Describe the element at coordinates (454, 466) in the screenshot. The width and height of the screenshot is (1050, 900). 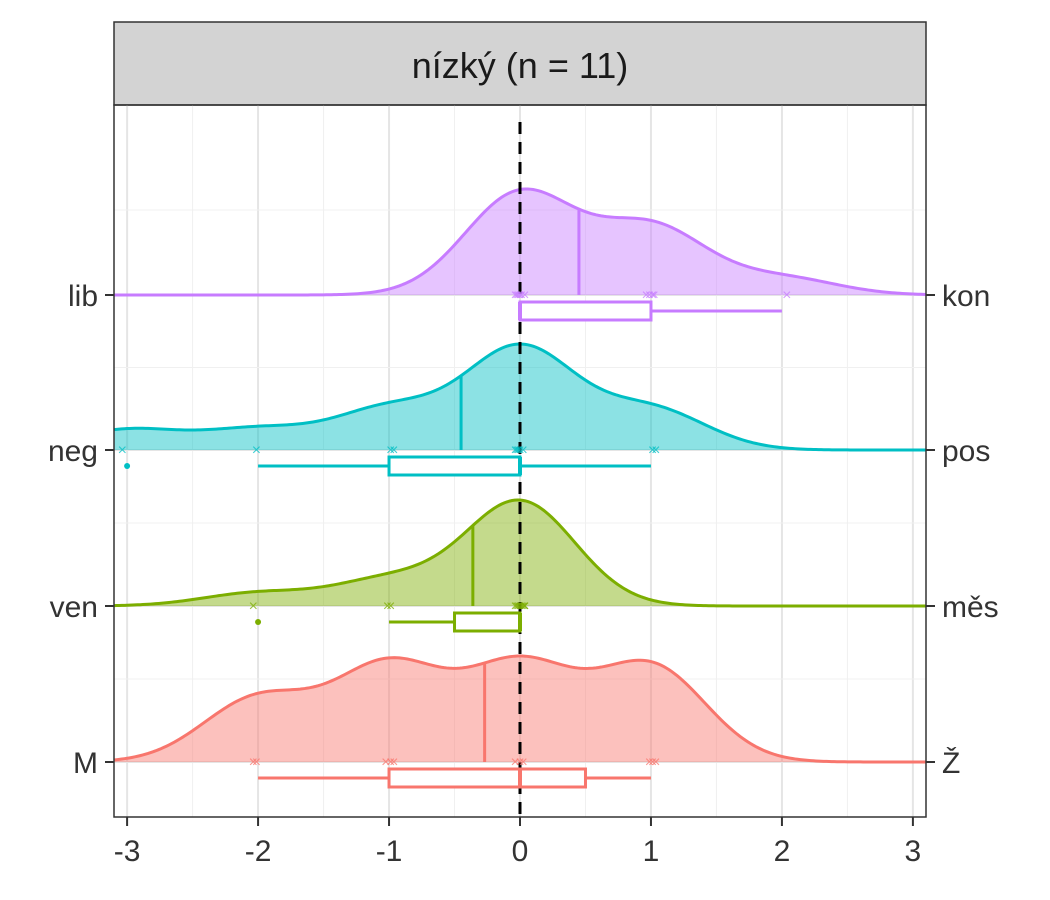
I see `box-neg` at that location.